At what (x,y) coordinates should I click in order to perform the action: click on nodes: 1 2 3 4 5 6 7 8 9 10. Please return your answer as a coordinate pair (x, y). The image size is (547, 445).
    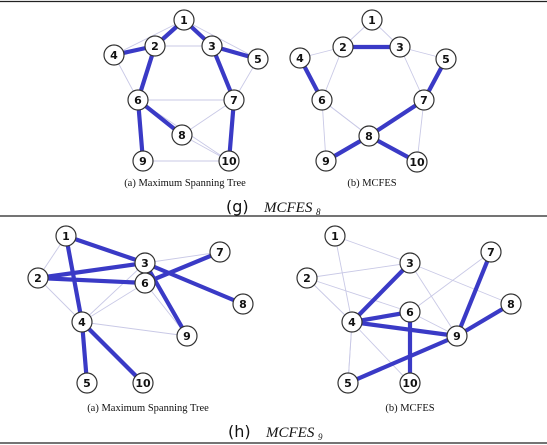
    Looking at the image, I should click on (186, 90).